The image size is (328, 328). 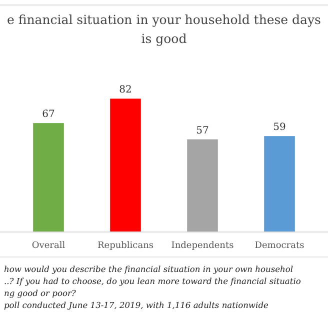 I want to click on x-tick-label: Republicans, so click(x=126, y=246).